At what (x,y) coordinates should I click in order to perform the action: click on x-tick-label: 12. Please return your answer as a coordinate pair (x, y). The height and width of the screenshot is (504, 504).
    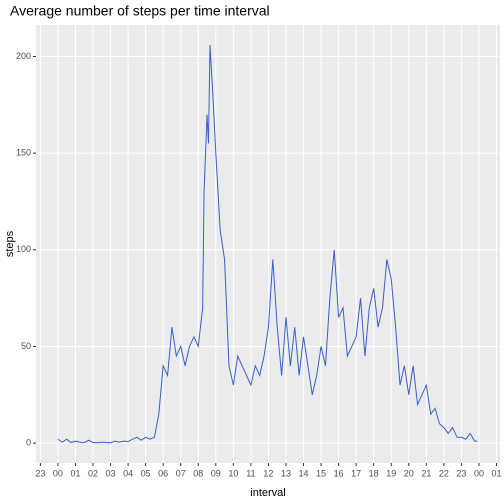
    Looking at the image, I should click on (268, 473).